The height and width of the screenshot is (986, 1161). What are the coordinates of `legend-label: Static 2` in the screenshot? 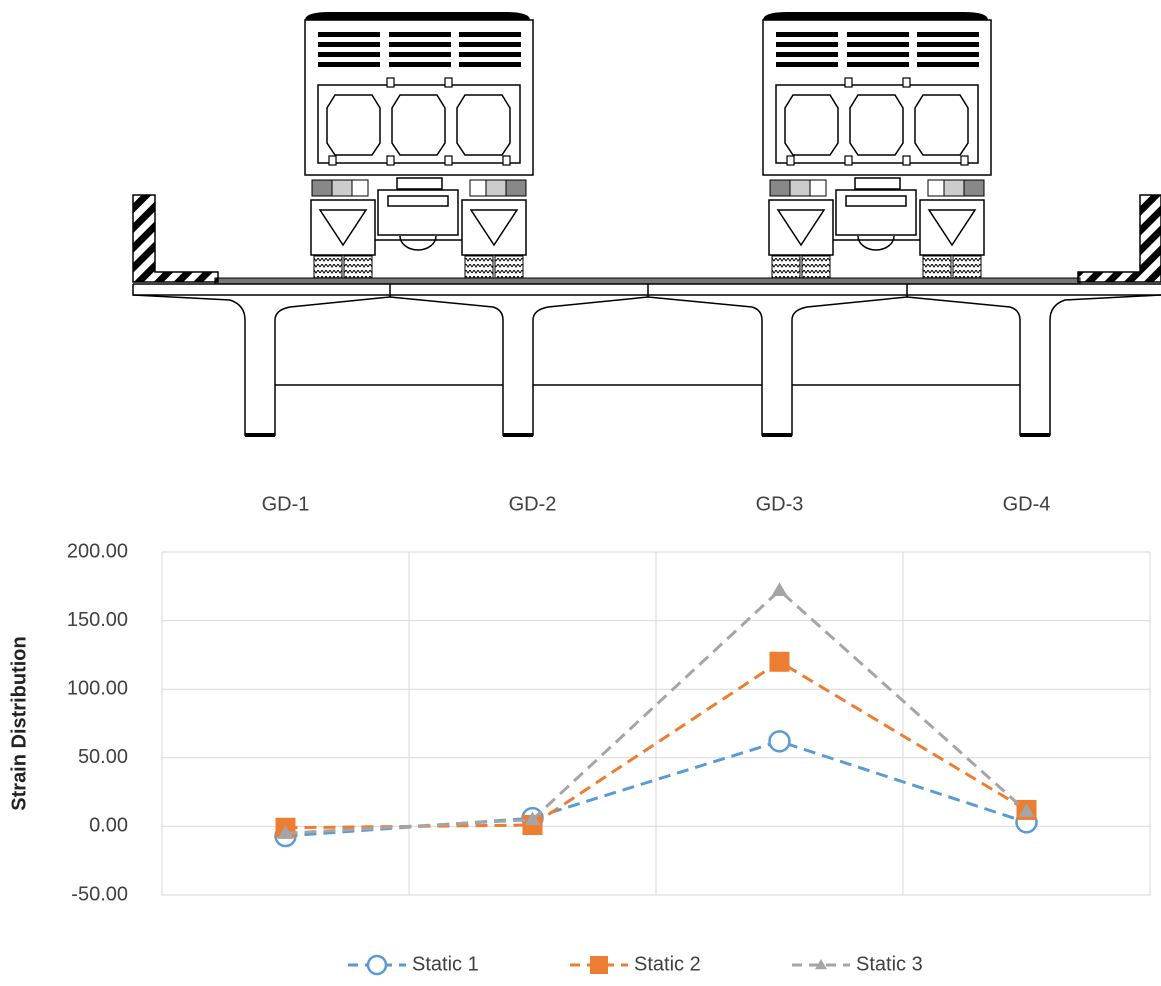 It's located at (667, 964).